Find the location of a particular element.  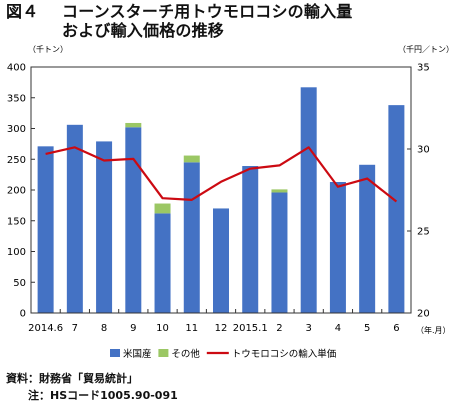

note-line: 注：HSコード1005.90-091 is located at coordinates (103, 395).